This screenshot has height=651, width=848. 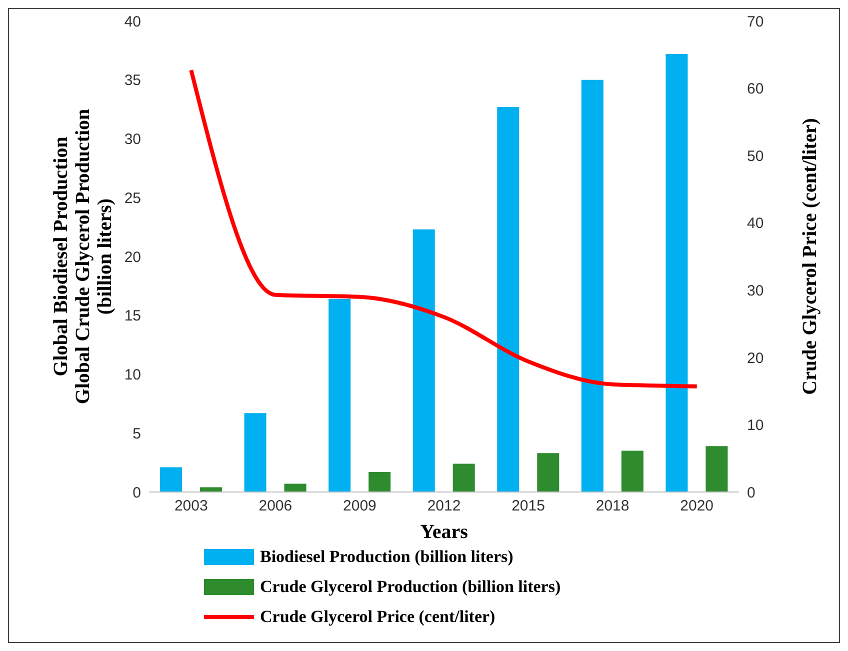 I want to click on legend-label: Biodiesel Production (billion liters), so click(x=387, y=557).